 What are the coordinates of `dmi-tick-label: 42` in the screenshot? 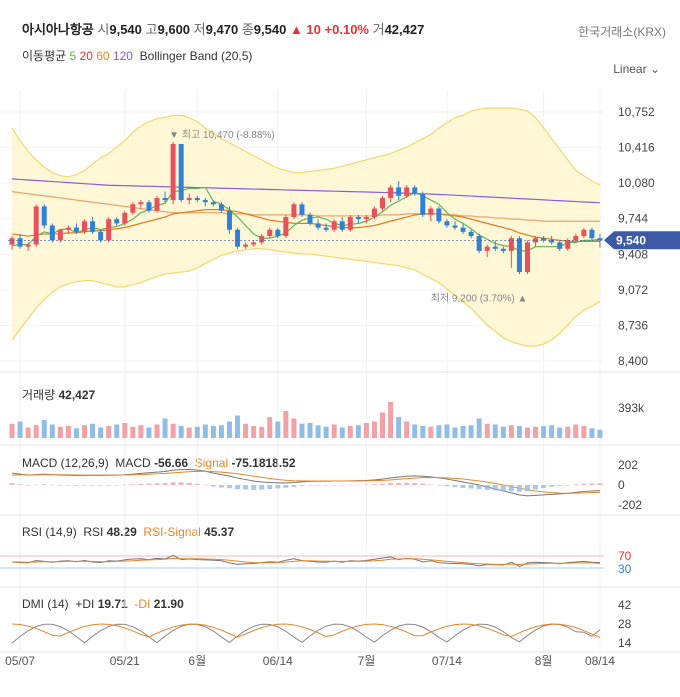 It's located at (625, 605).